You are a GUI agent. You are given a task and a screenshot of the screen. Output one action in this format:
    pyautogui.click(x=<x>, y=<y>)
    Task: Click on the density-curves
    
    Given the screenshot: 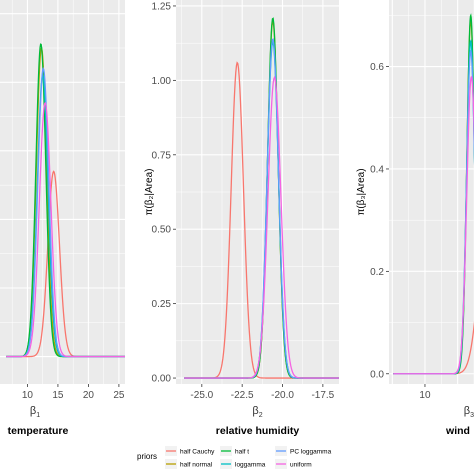 What is the action you would take?
    pyautogui.click(x=433, y=194)
    